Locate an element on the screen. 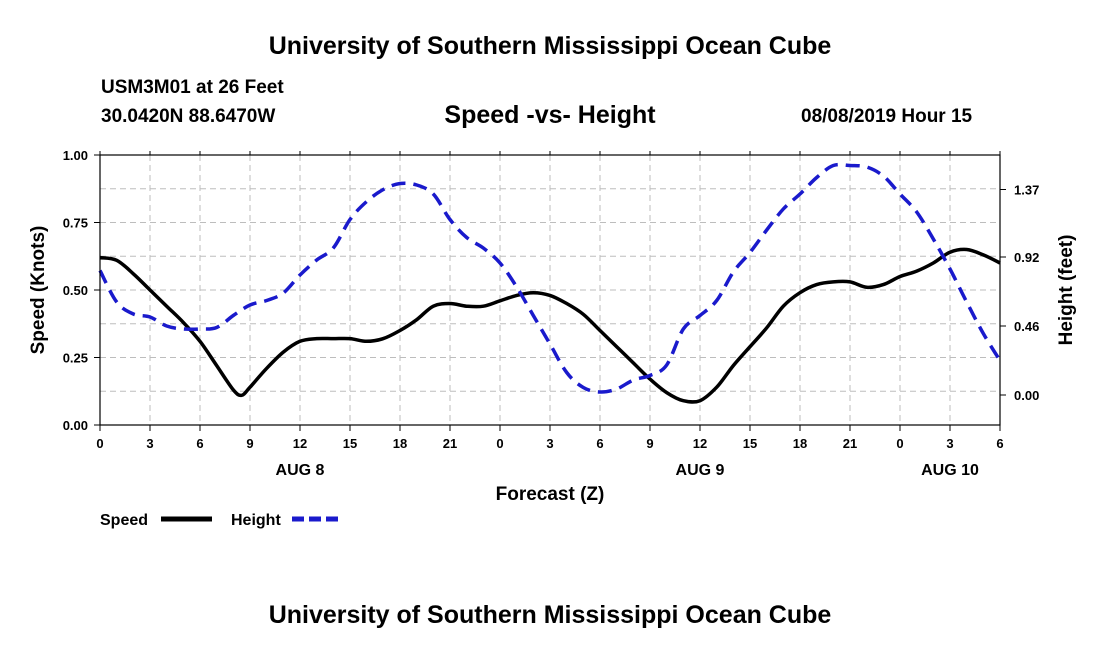 The image size is (1100, 650). y-right-tick-label: 0.00 is located at coordinates (1026, 395).